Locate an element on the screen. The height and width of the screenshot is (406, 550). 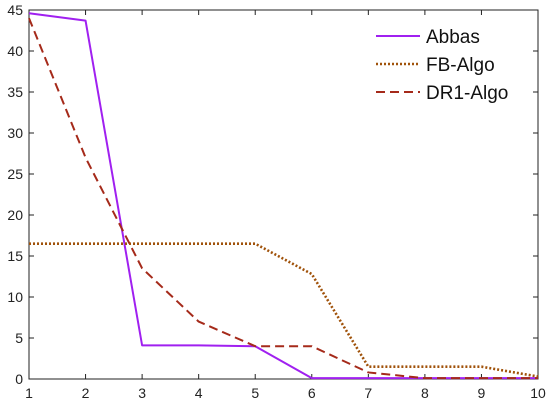
x-tick-label: 3 is located at coordinates (142, 393).